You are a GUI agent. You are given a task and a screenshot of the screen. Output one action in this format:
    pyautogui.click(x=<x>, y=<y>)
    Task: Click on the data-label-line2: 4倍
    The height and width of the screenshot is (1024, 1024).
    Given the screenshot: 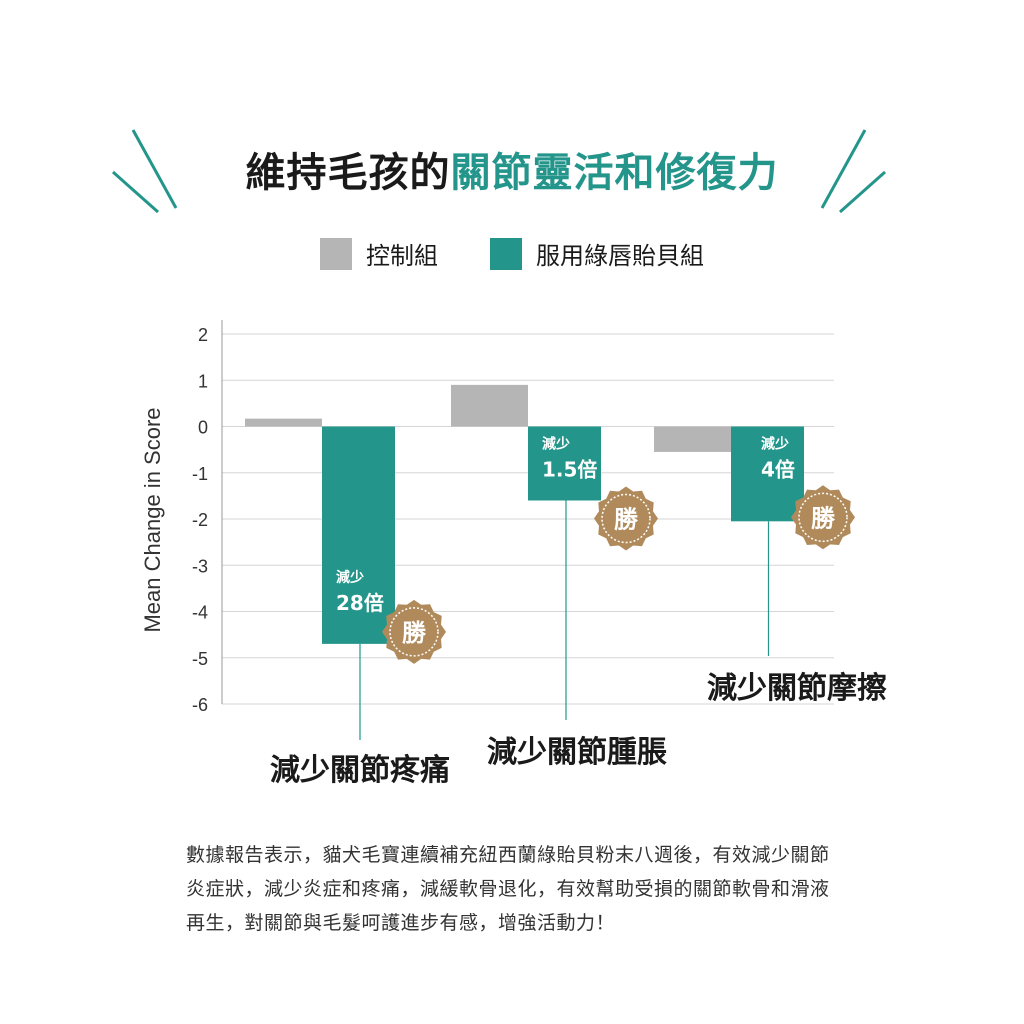 What is the action you would take?
    pyautogui.click(x=778, y=470)
    